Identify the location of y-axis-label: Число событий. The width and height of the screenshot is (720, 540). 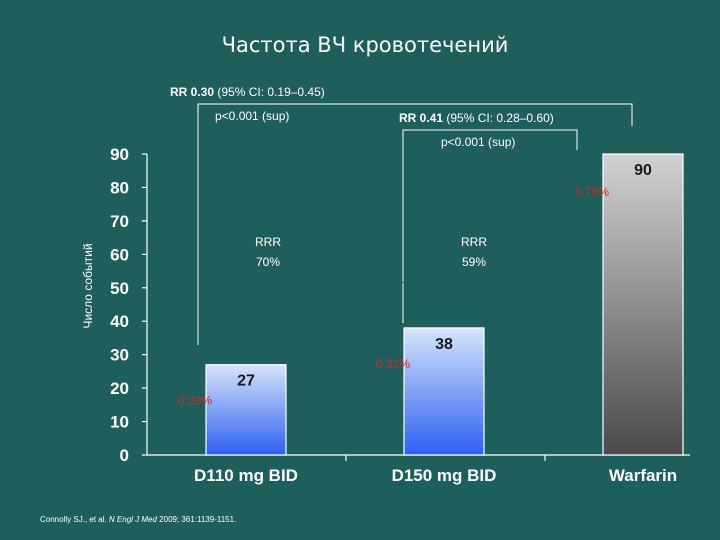
(88, 285).